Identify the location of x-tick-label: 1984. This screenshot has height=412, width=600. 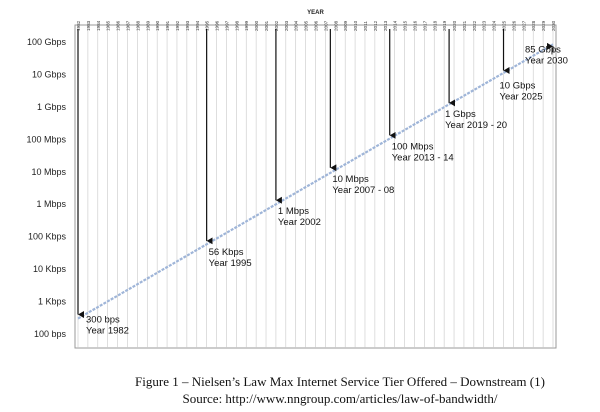
(98, 25).